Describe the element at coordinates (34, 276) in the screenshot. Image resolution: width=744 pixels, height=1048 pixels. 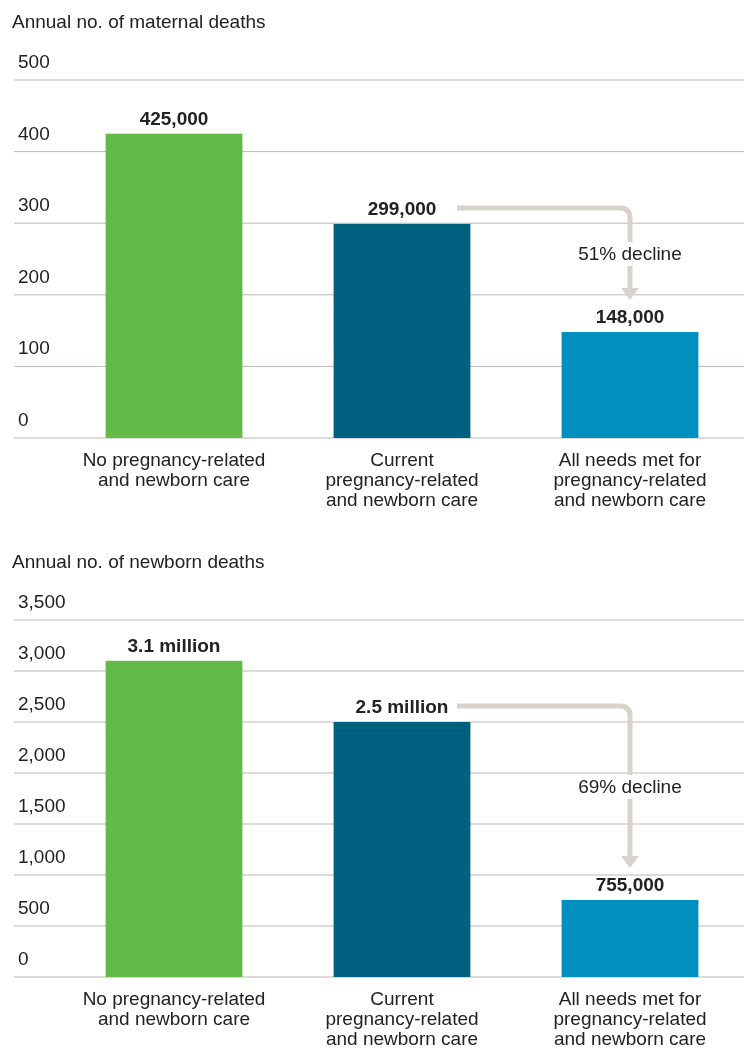
I see `y-tick-label: 200` at that location.